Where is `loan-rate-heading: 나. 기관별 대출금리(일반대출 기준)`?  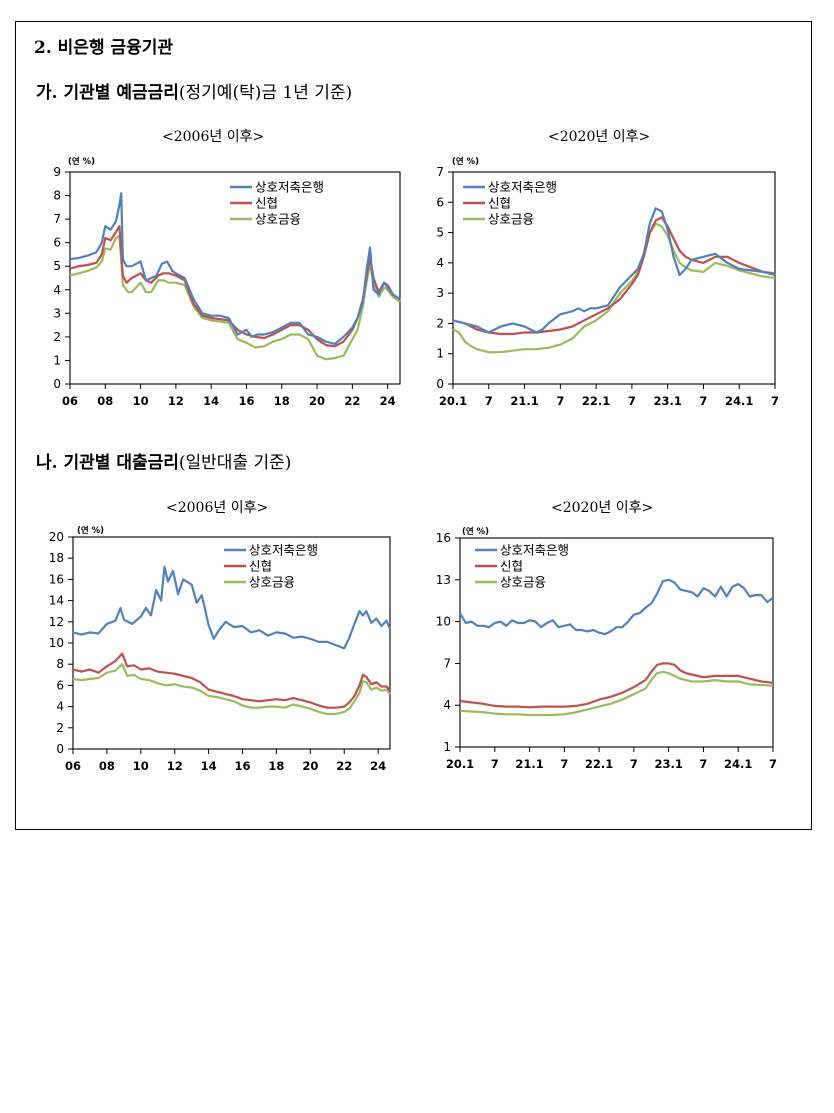
loan-rate-heading: 나. 기관별 대출금리(일반대출 기준) is located at coordinates (163, 460).